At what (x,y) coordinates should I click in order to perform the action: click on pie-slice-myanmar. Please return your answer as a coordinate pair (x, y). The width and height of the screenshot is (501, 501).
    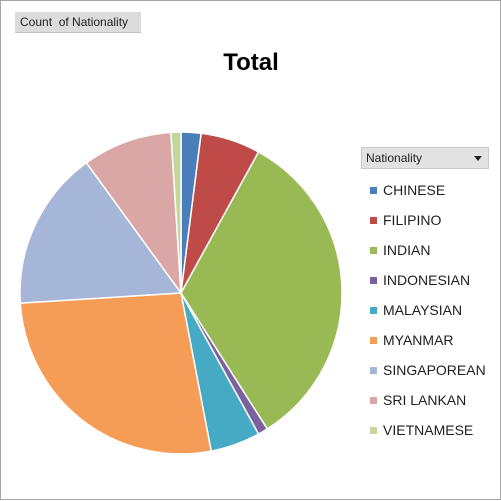
    Looking at the image, I should click on (116, 373).